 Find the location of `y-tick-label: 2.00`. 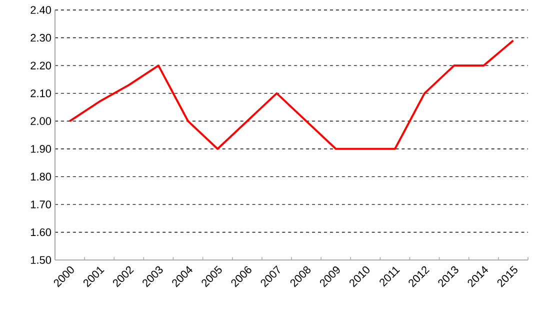

y-tick-label: 2.00 is located at coordinates (41, 121).